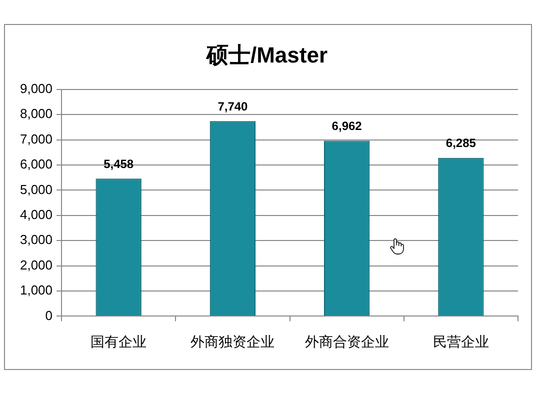  Describe the element at coordinates (36, 138) in the screenshot. I see `y-tick-label: 7,000` at that location.